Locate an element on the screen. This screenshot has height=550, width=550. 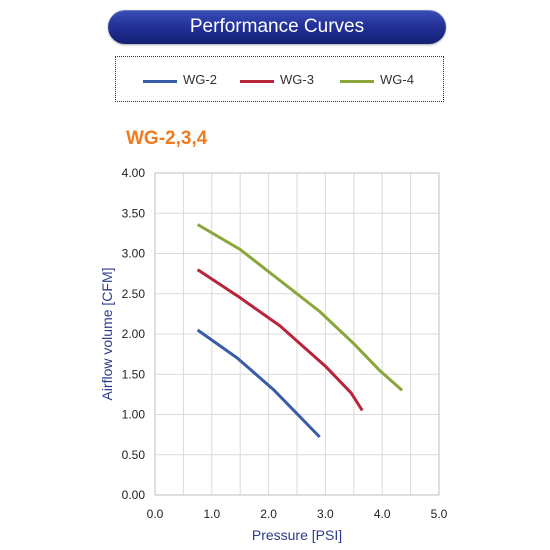
x-tick-label: 0.0 is located at coordinates (155, 514).